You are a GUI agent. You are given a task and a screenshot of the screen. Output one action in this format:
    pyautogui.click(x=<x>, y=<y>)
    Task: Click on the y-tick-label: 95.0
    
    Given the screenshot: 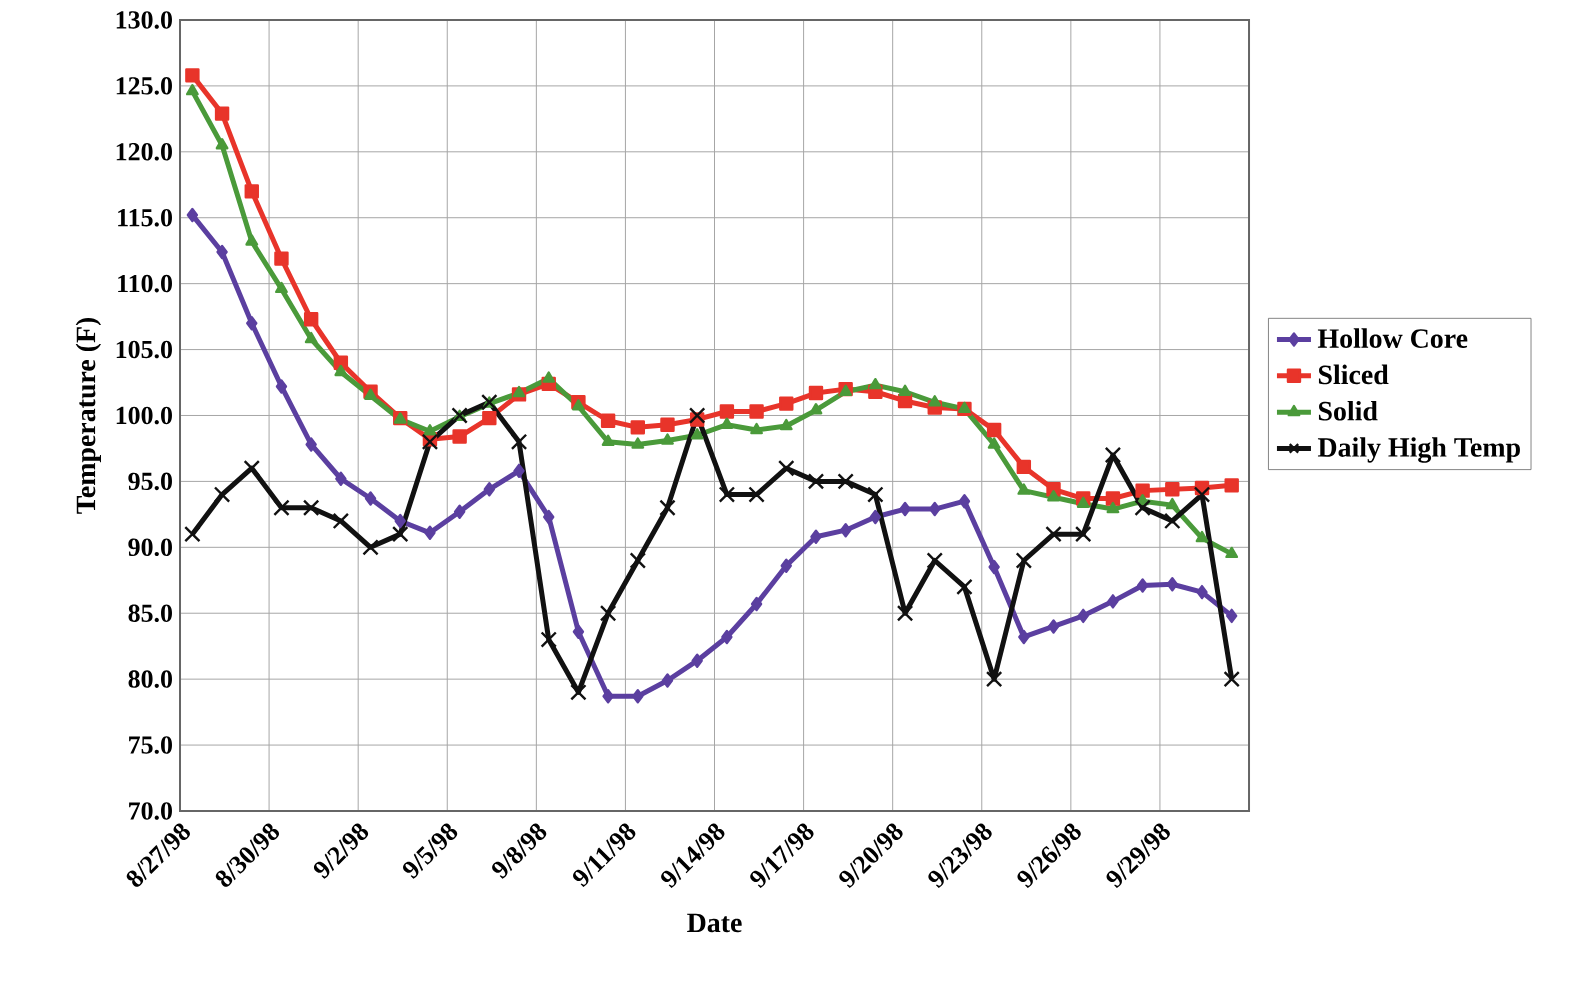 What is the action you would take?
    pyautogui.click(x=150, y=481)
    